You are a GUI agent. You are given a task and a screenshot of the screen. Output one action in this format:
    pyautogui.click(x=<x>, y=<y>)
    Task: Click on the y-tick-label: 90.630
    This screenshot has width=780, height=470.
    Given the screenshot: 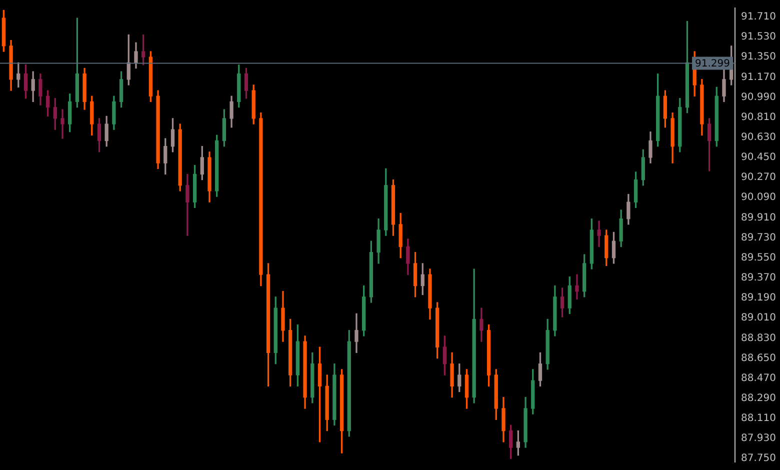 What is the action you would take?
    pyautogui.click(x=758, y=137)
    